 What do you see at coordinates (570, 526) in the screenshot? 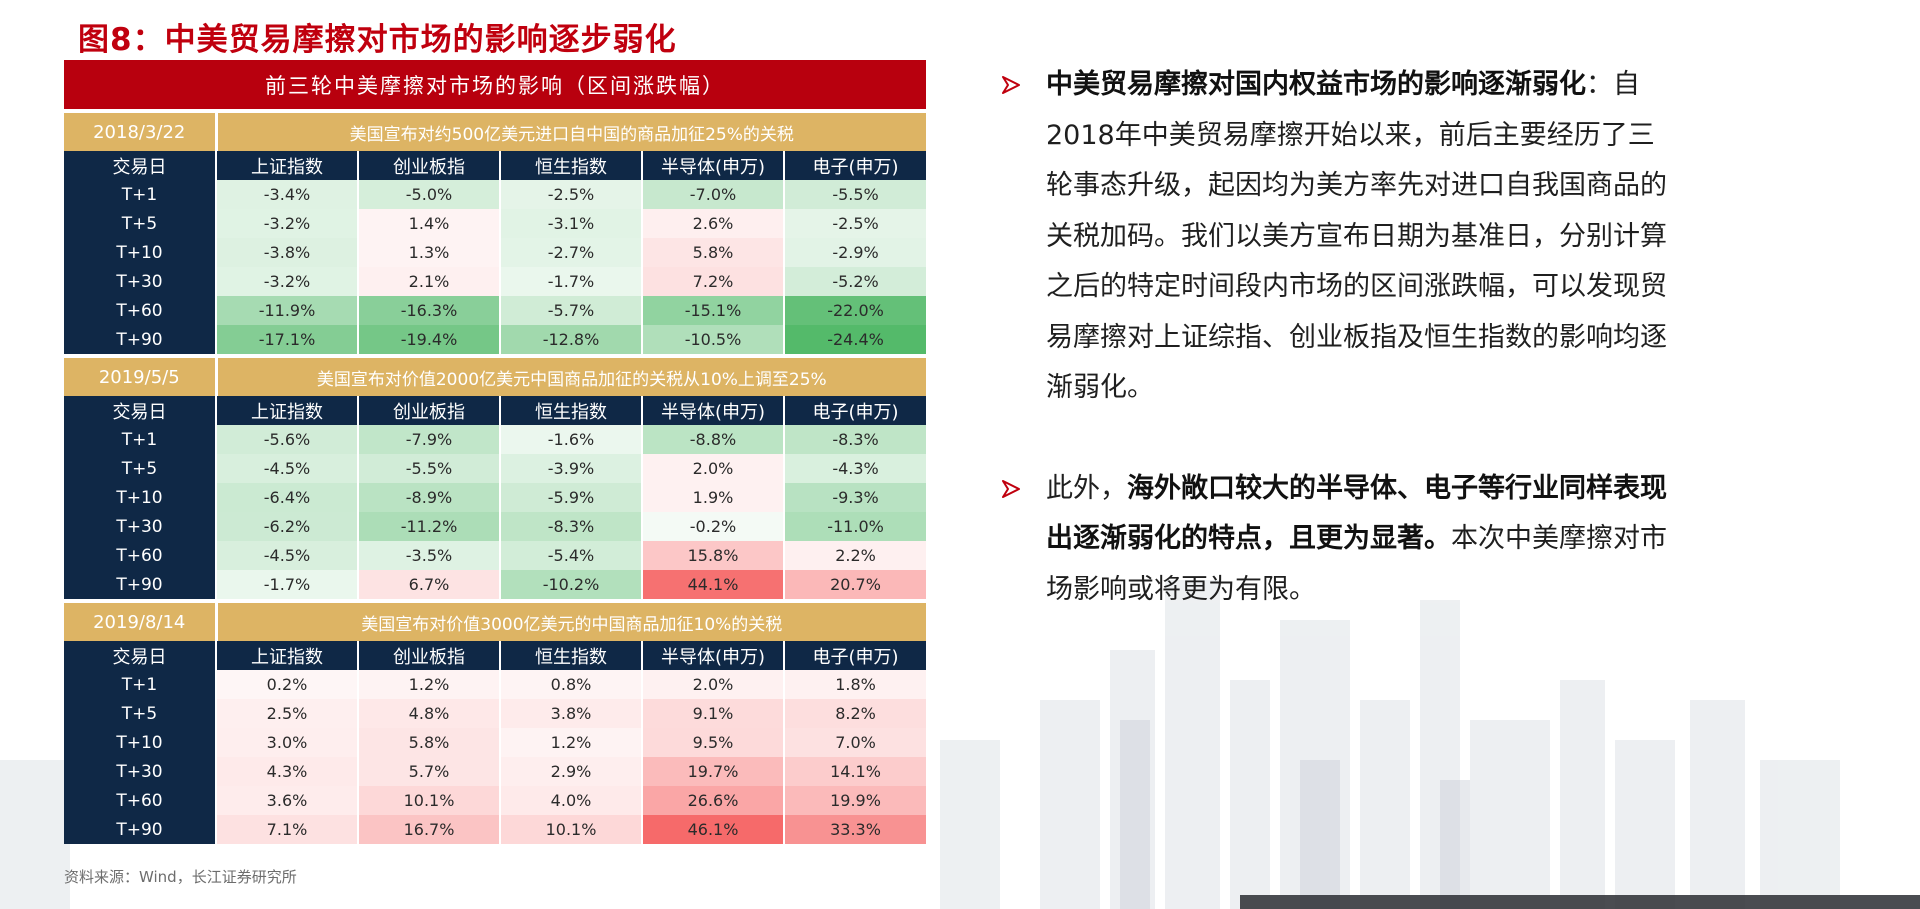
I see `value-cell: -8.3%` at bounding box center [570, 526].